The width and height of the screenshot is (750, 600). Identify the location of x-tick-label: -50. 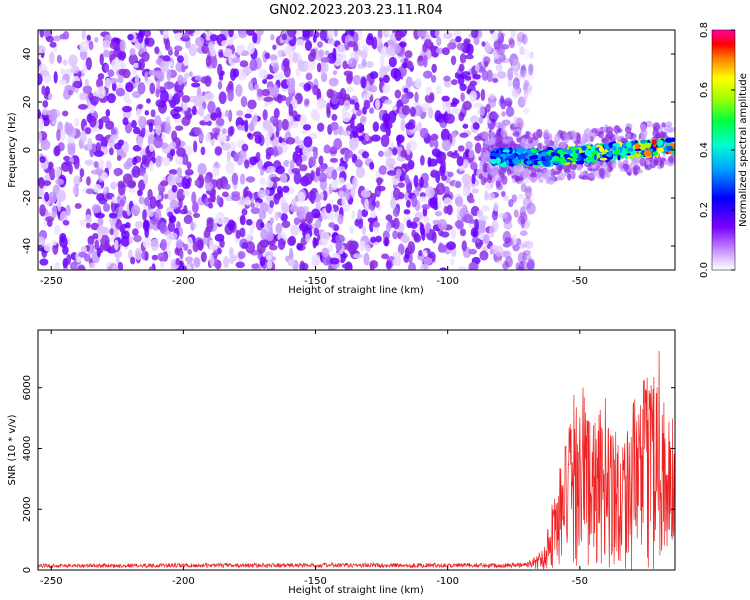
(580, 281).